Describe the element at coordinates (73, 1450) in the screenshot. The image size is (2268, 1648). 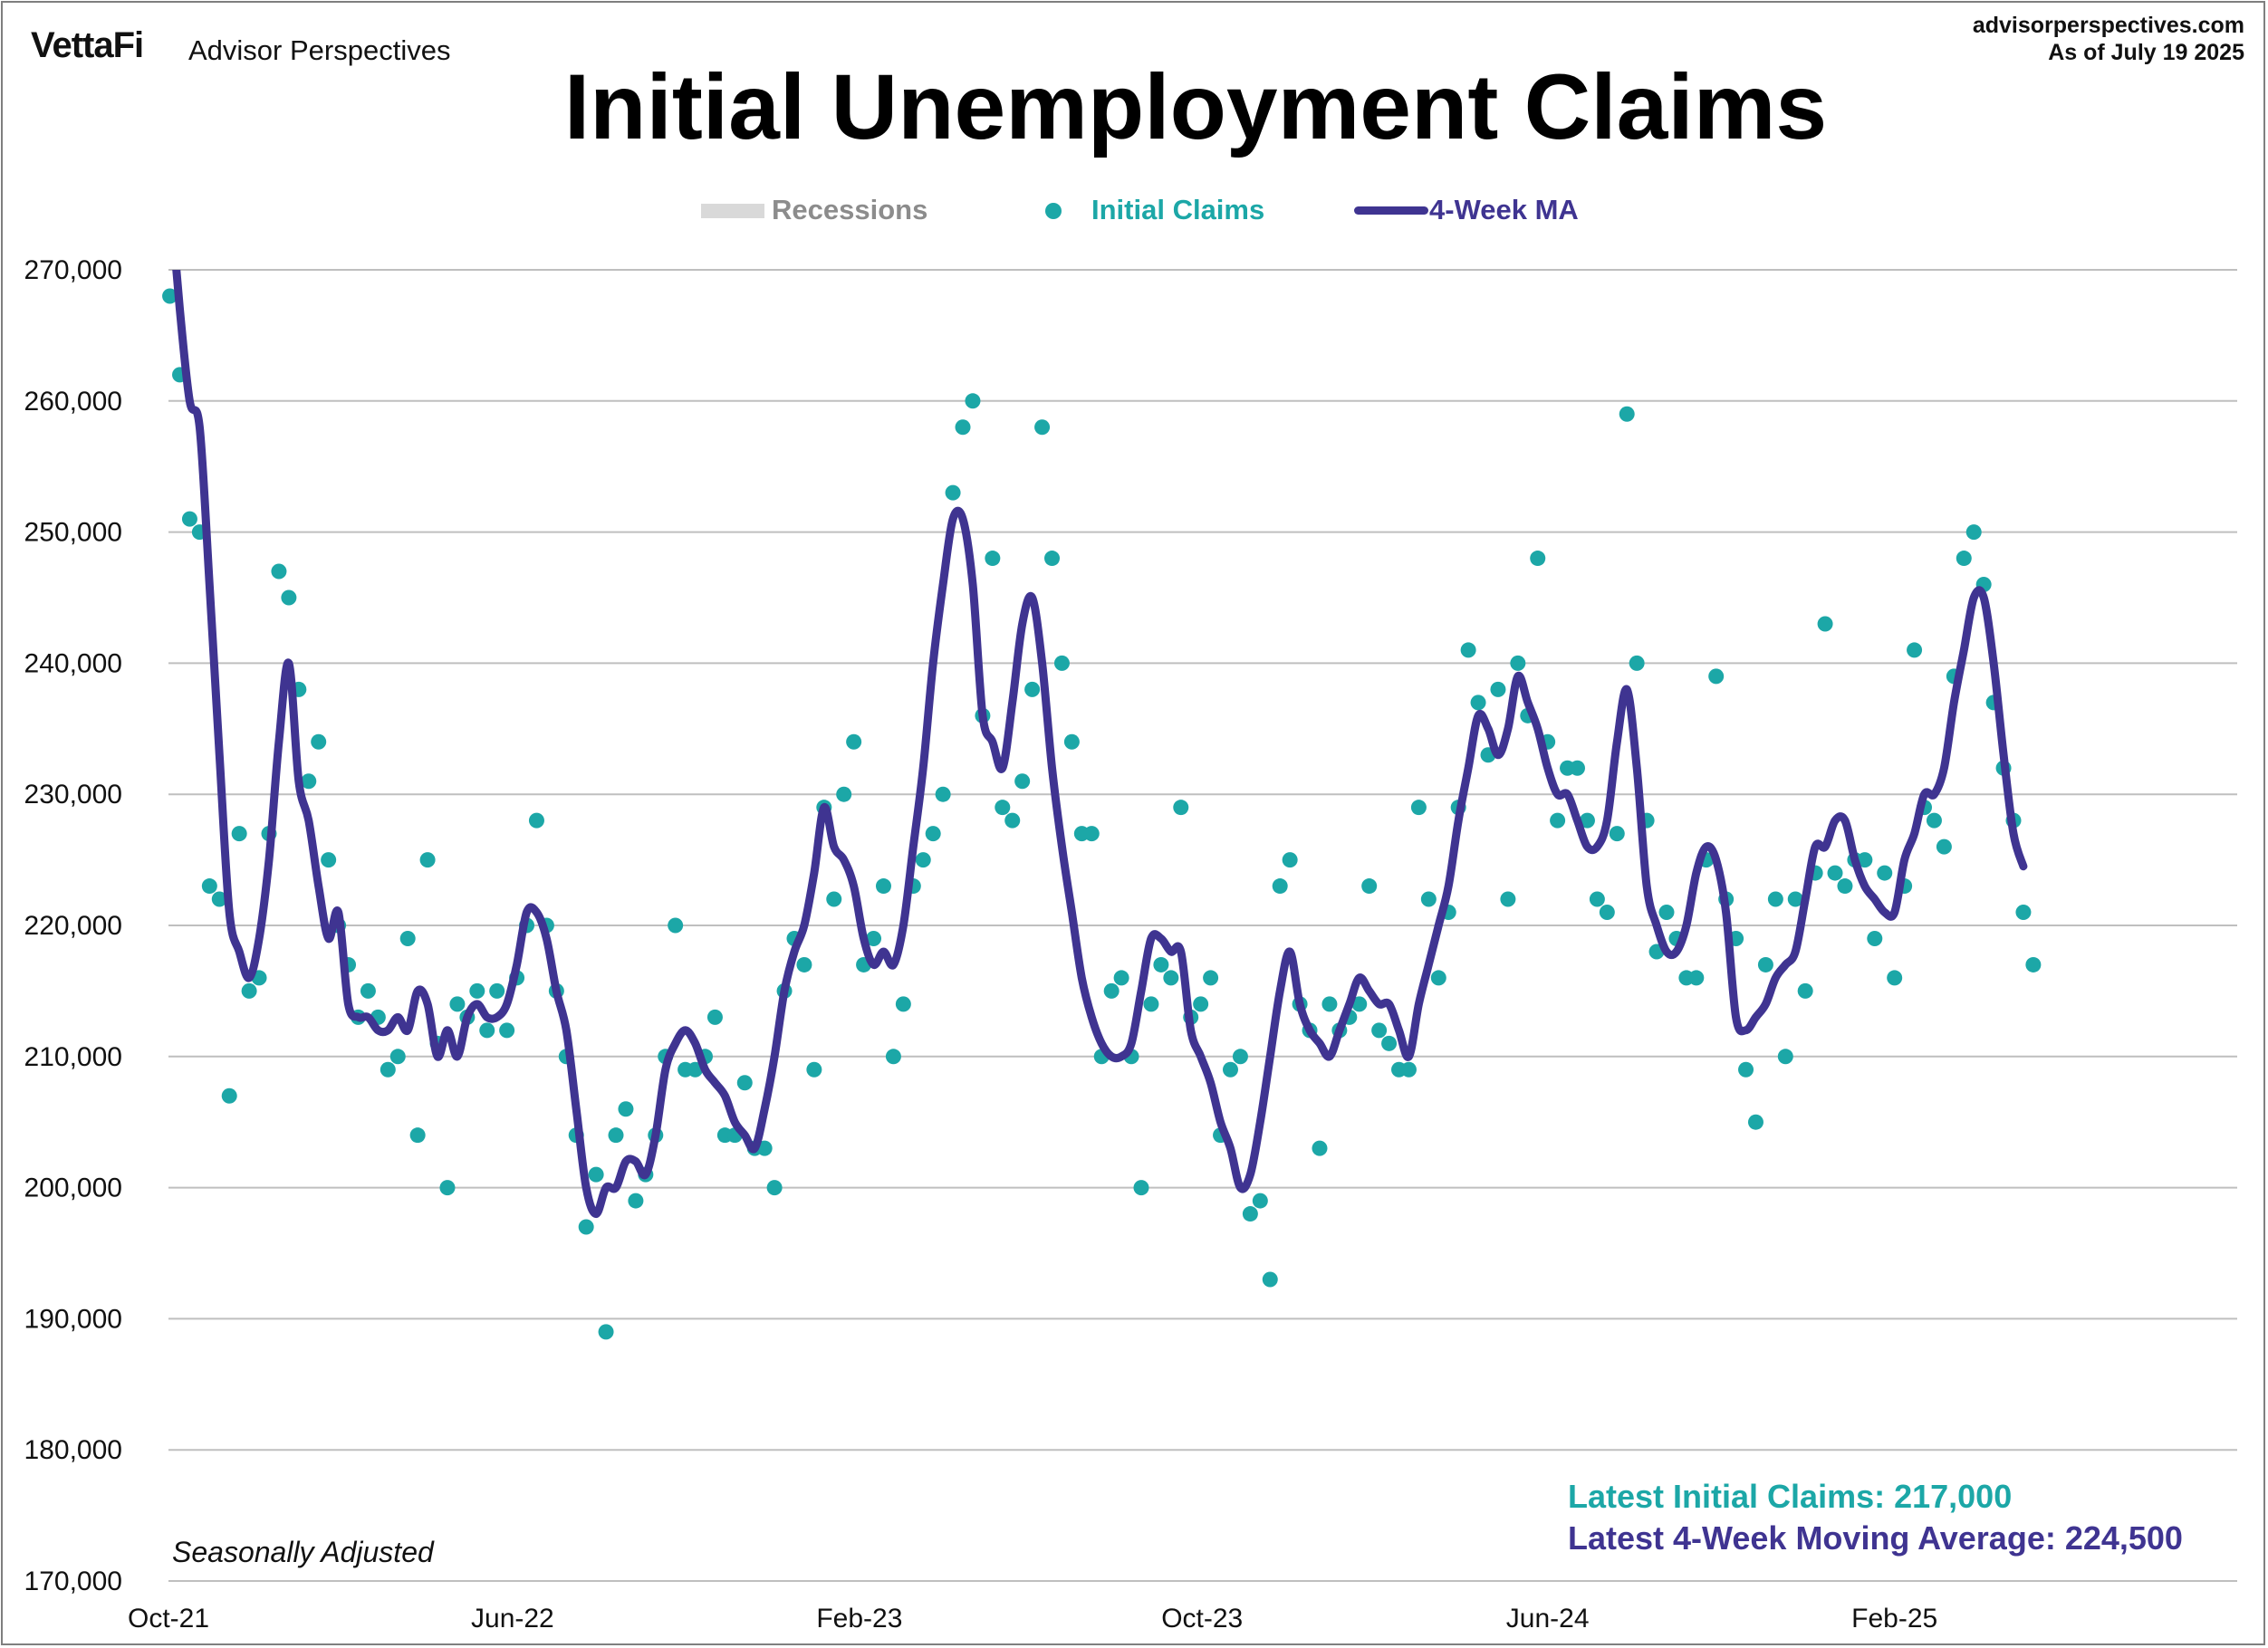
I see `y-tick-label: 180,000` at that location.